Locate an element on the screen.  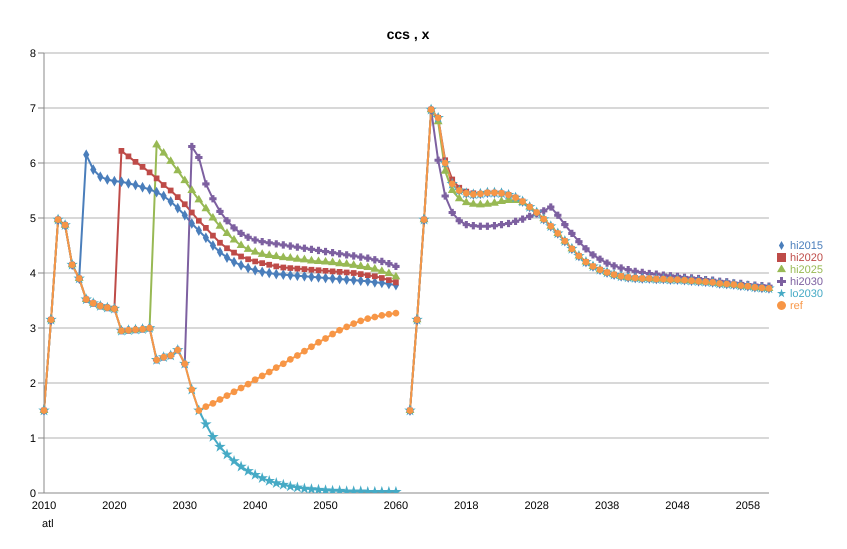
x-tick-label: 2020 is located at coordinates (114, 506).